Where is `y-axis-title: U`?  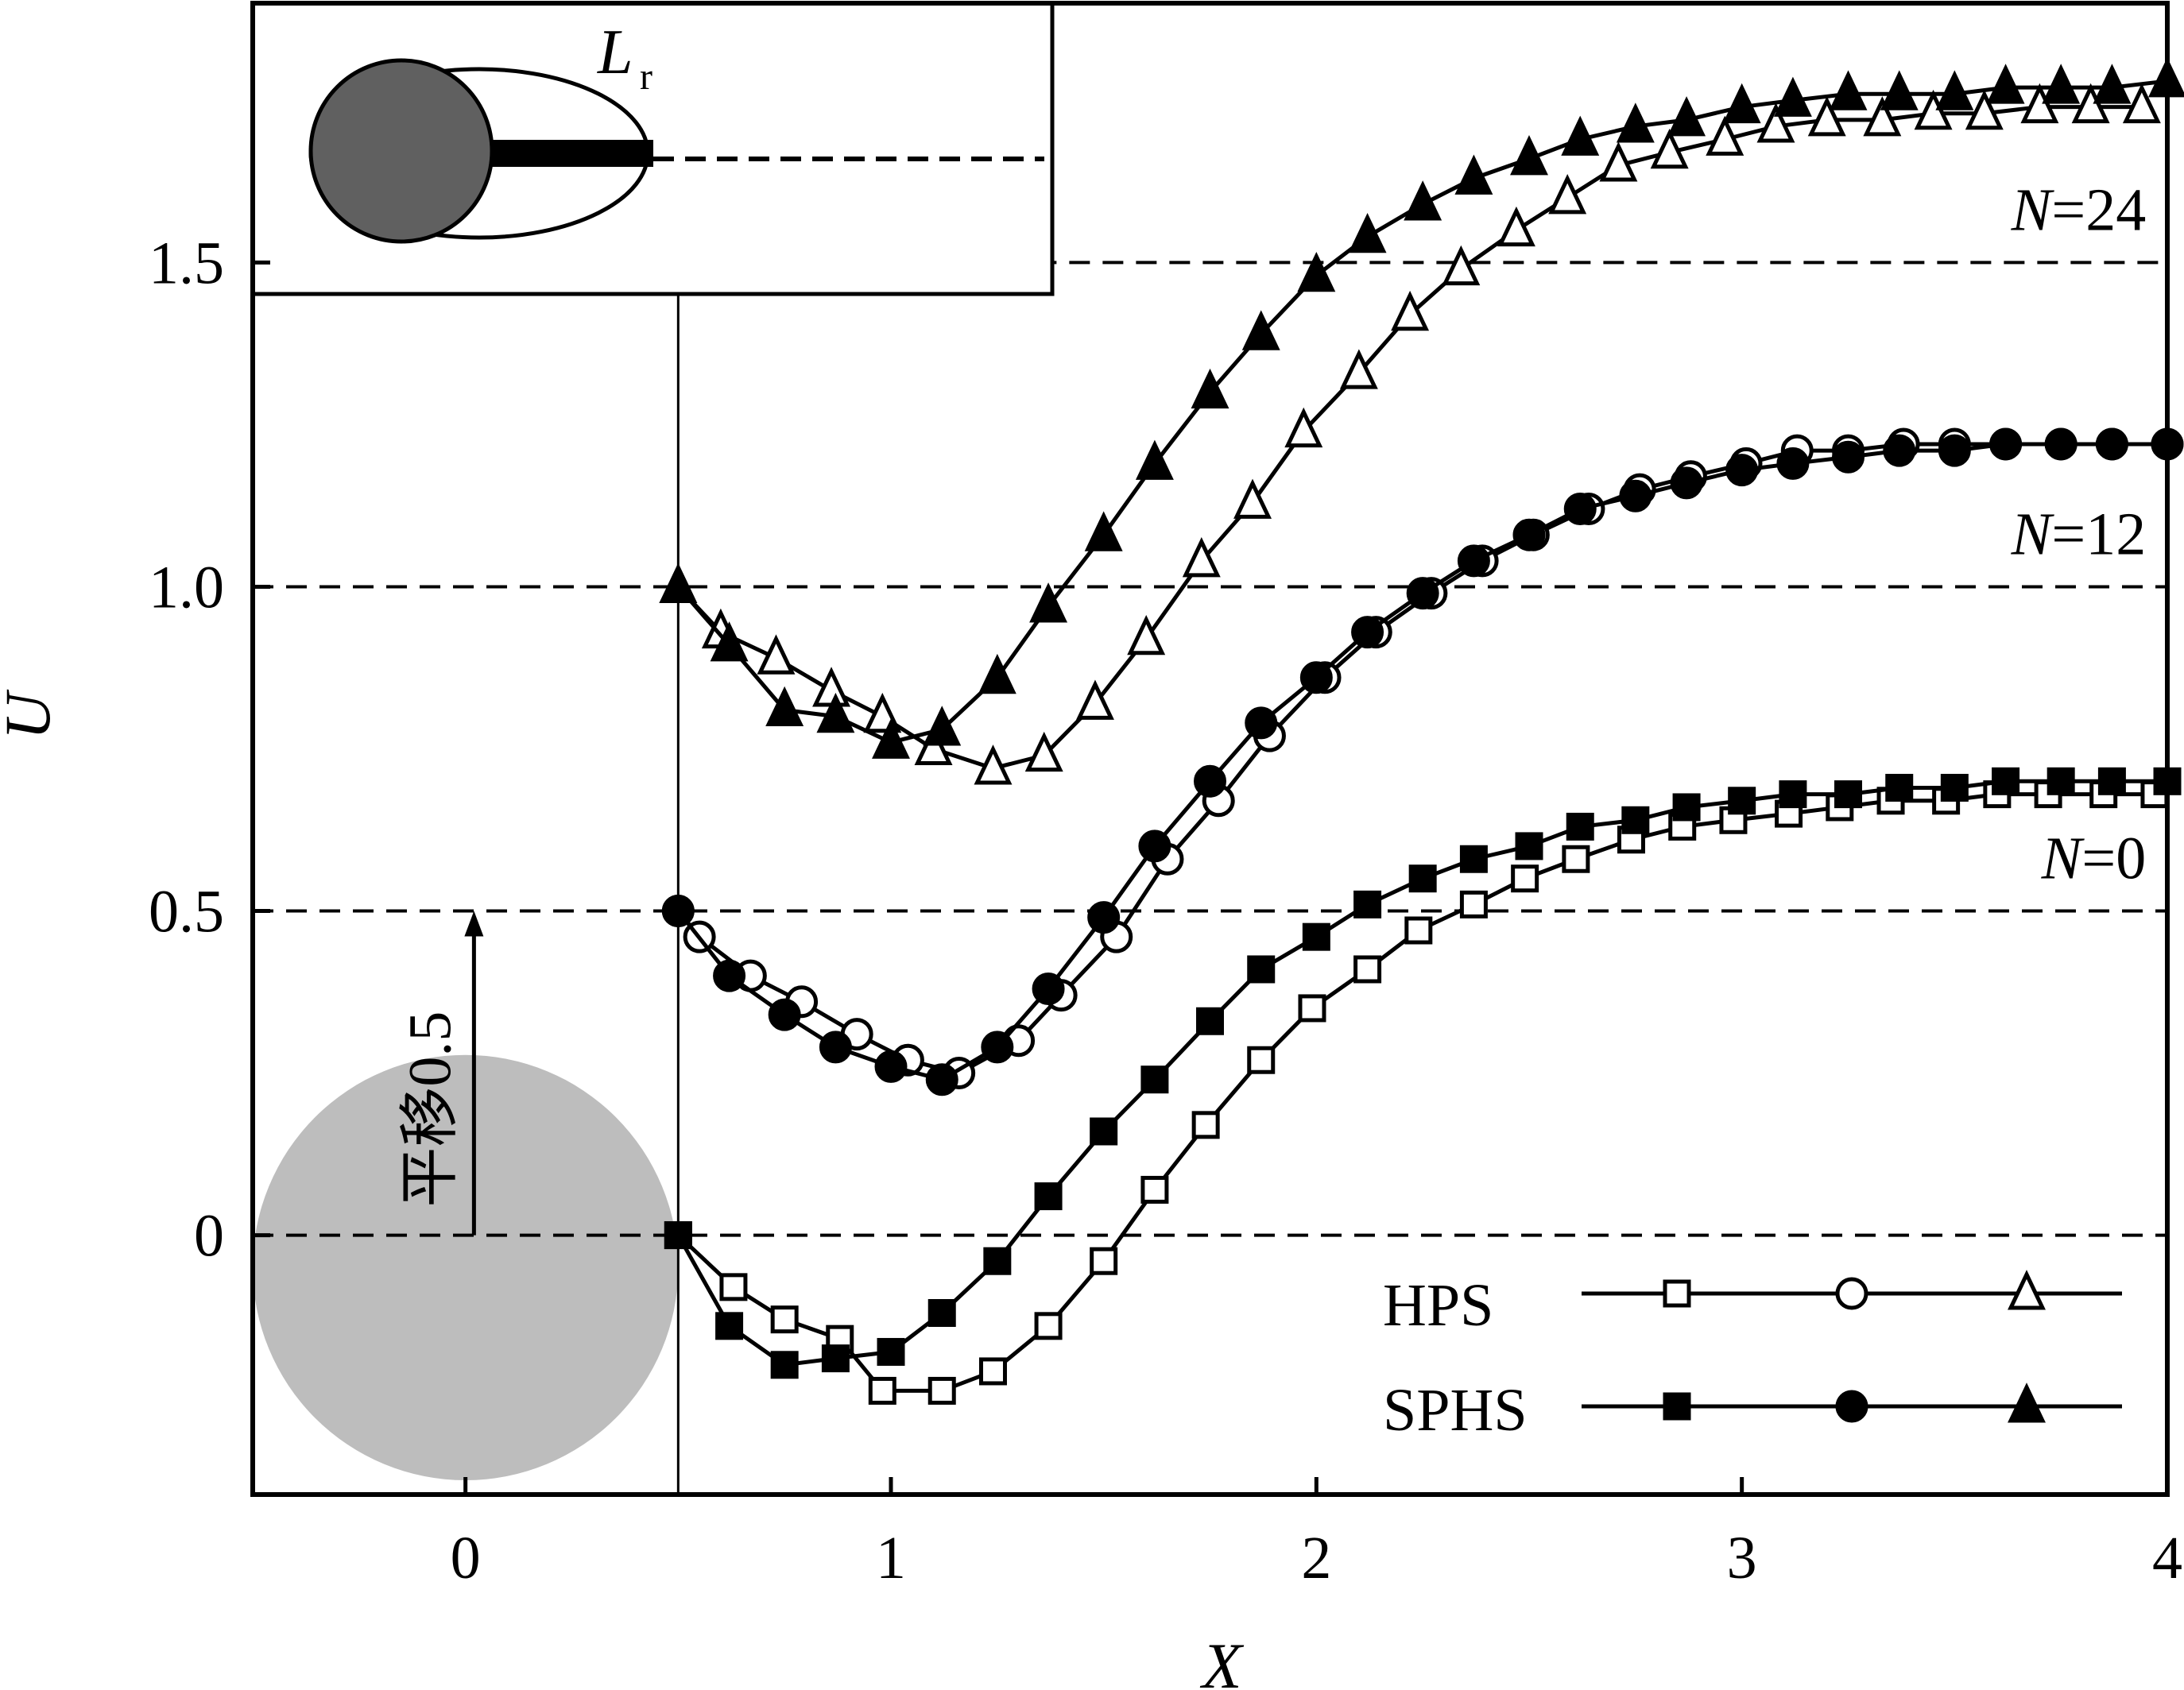 y-axis-title: U is located at coordinates (32, 714).